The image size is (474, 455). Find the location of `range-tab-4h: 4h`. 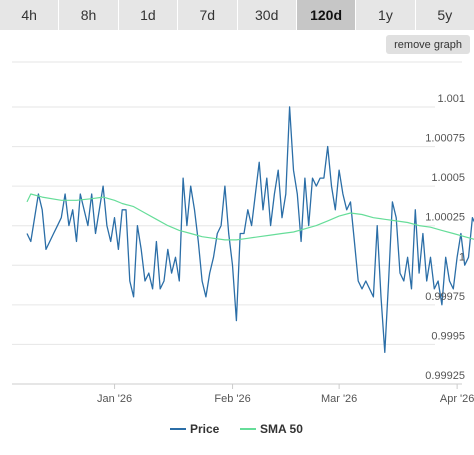

range-tab-4h: 4h is located at coordinates (30, 15).